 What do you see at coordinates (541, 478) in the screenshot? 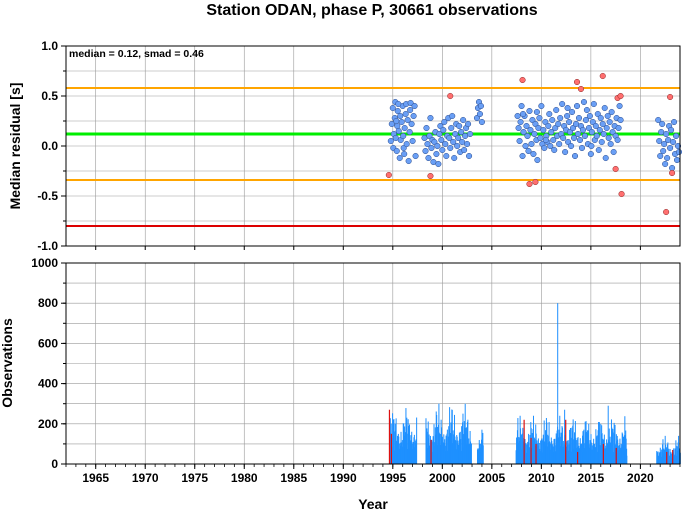
I see `year-tick-label: 2010` at bounding box center [541, 478].